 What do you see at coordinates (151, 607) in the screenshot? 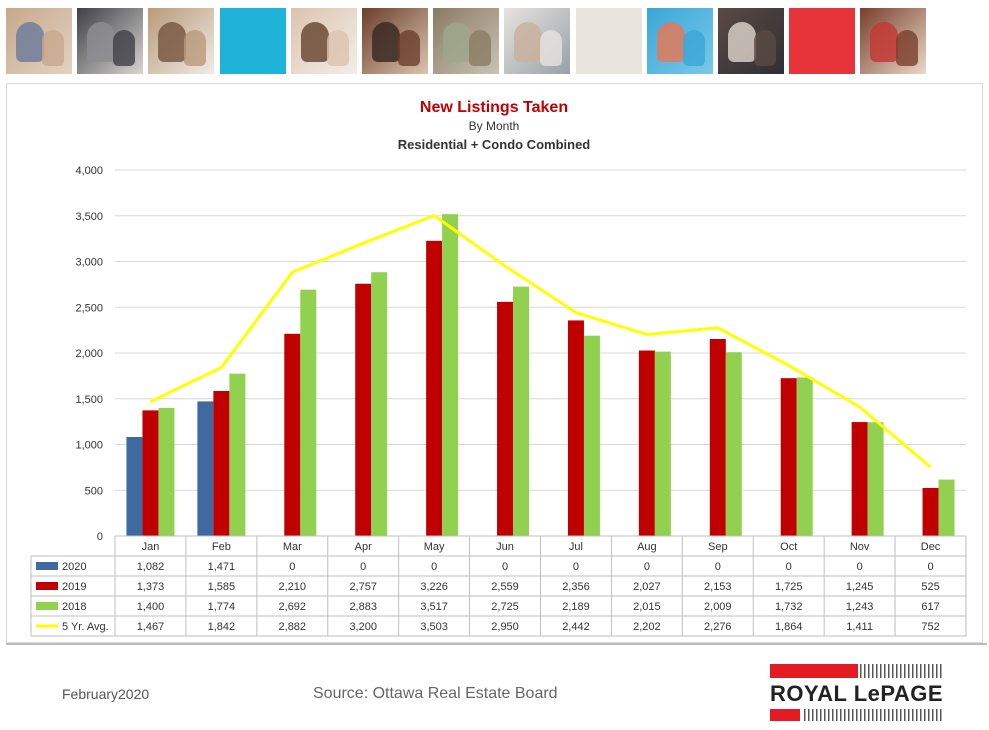
I see `data-label-2018: 1,400` at bounding box center [151, 607].